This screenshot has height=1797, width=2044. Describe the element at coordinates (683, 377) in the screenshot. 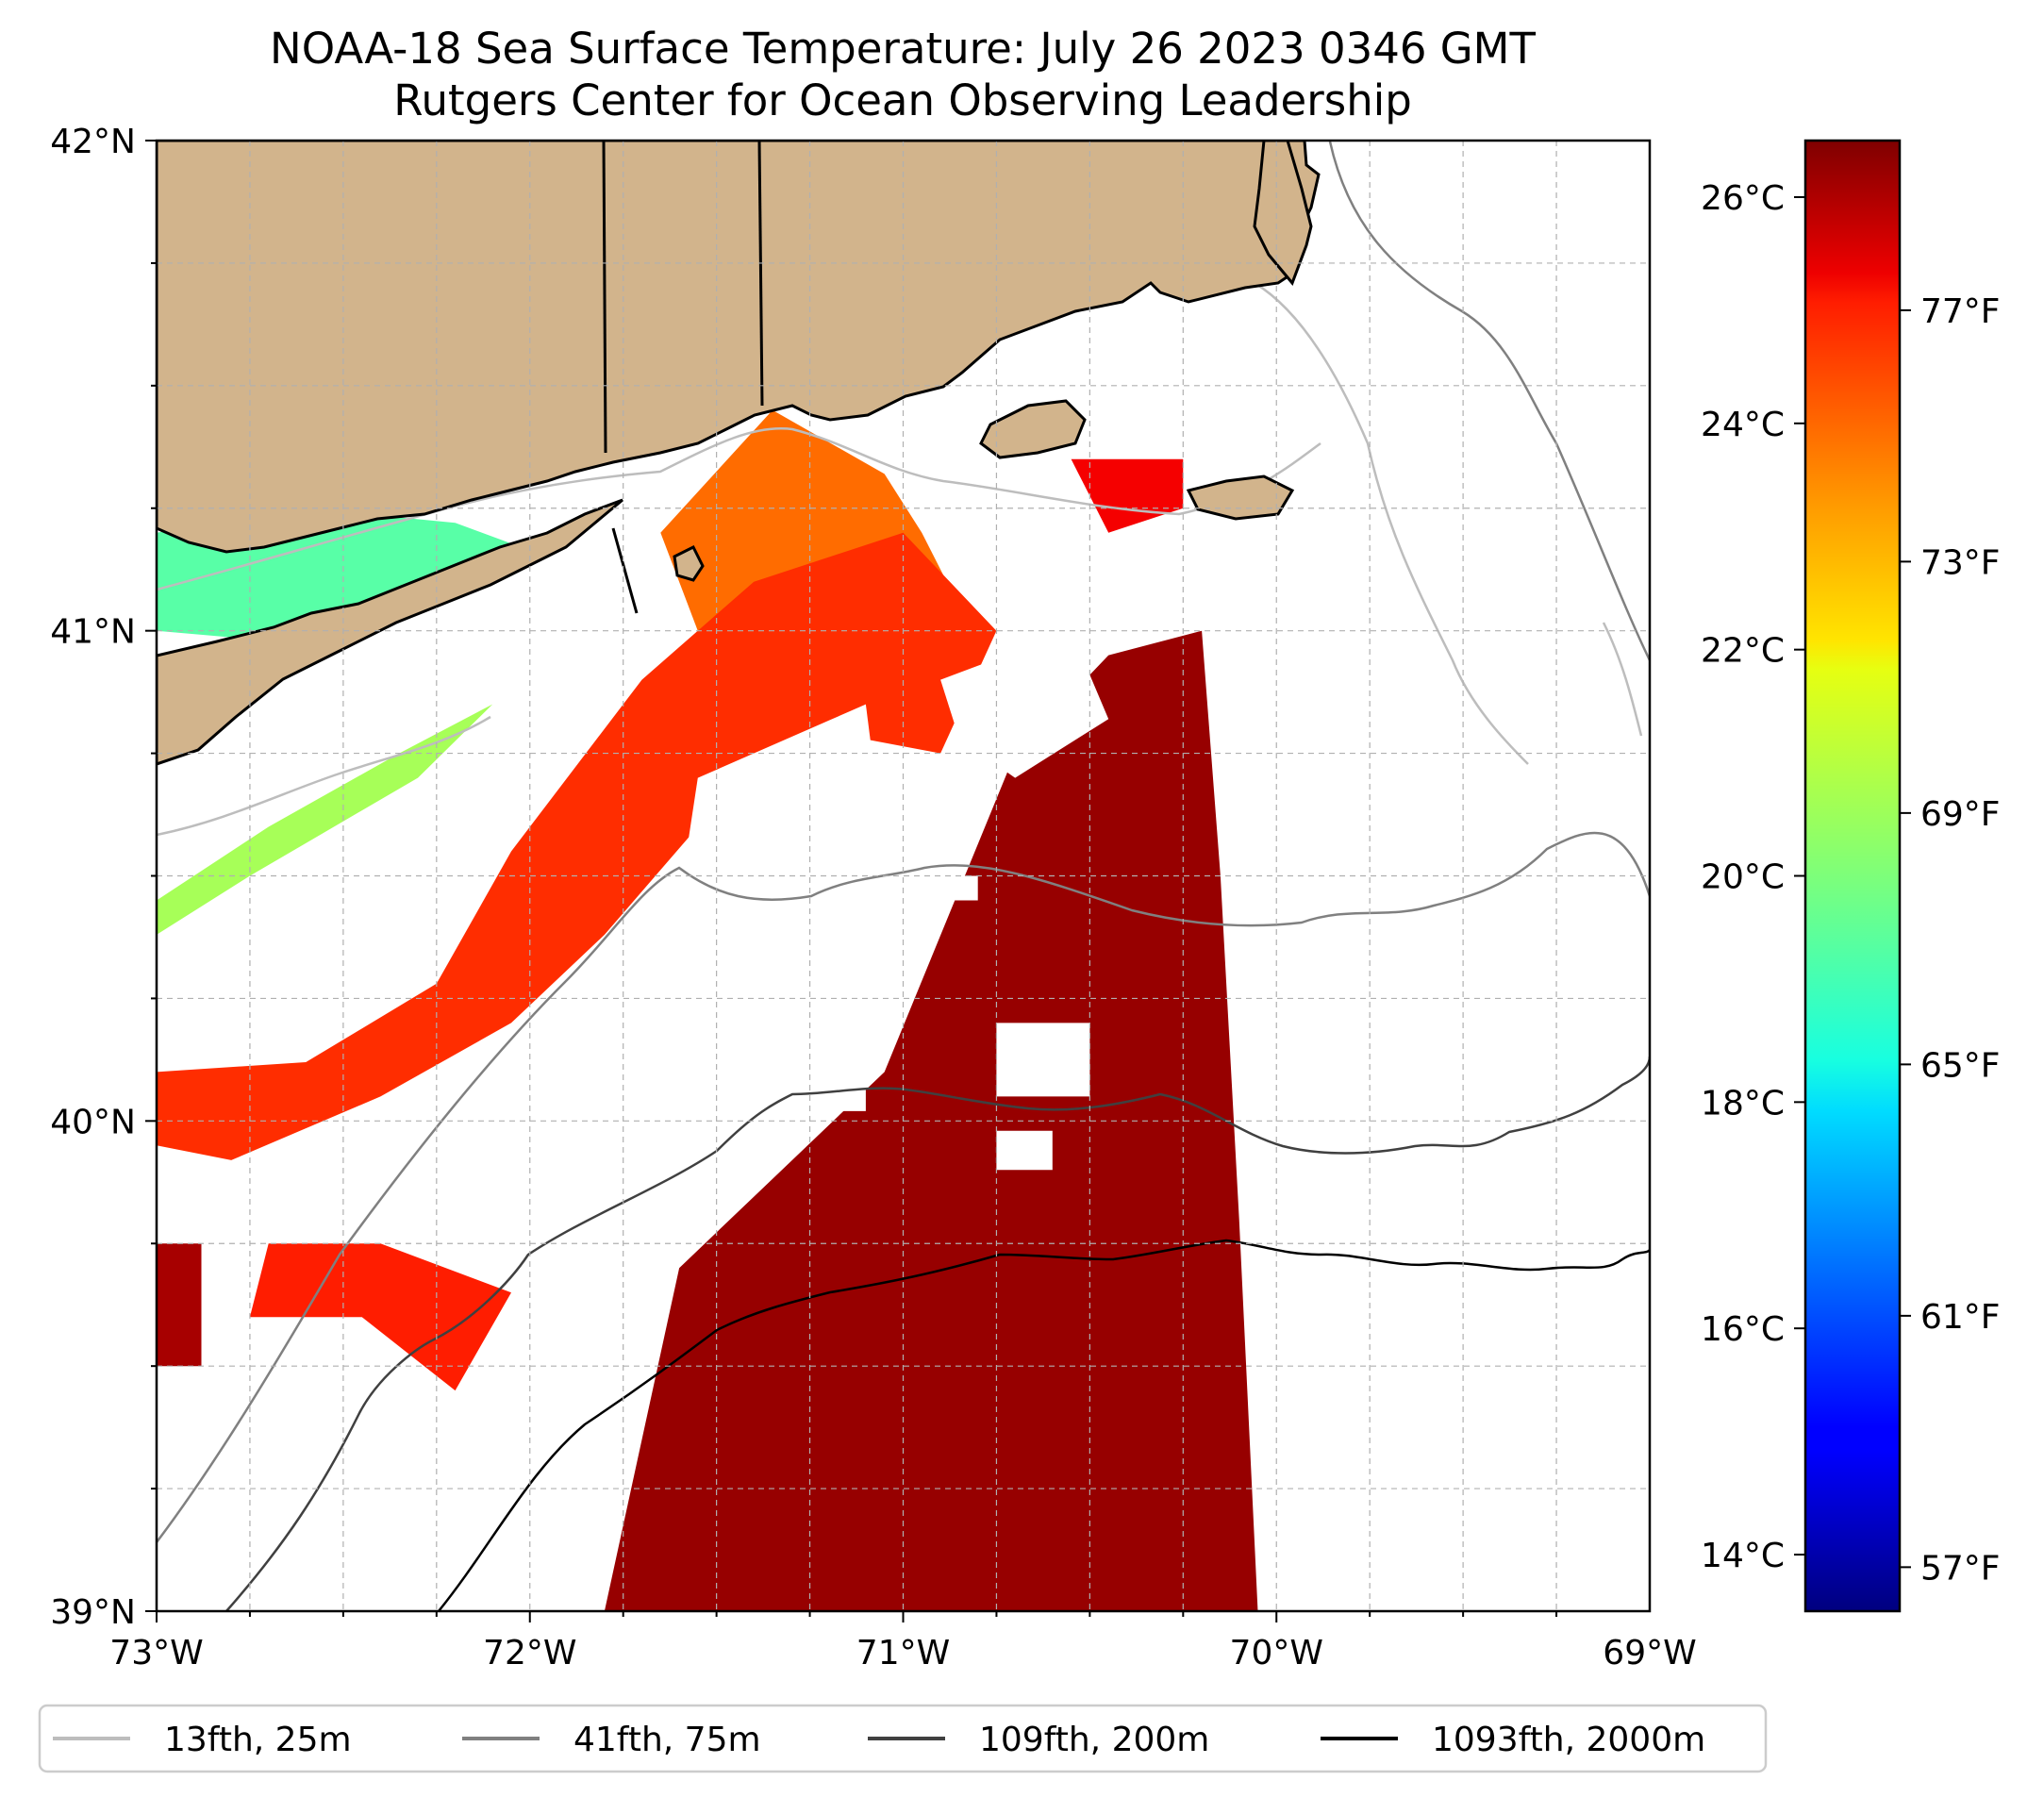

I see `state-borders` at that location.